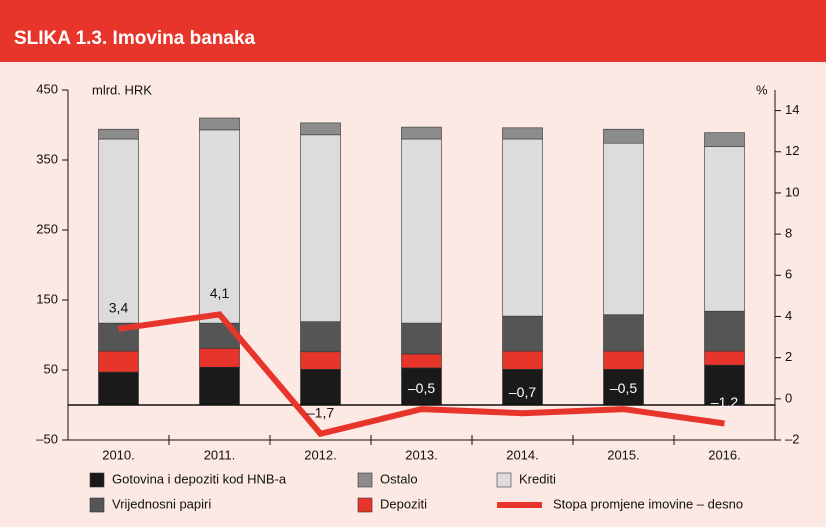 This screenshot has height=527, width=826. Describe the element at coordinates (399, 478) in the screenshot. I see `legend-label: Ostalo` at that location.